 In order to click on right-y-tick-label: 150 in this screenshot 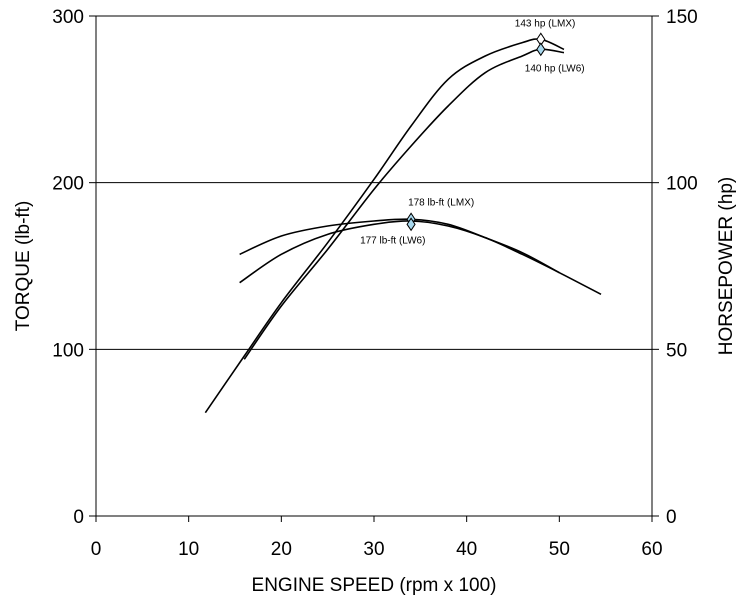, I will do `click(682, 17)`.